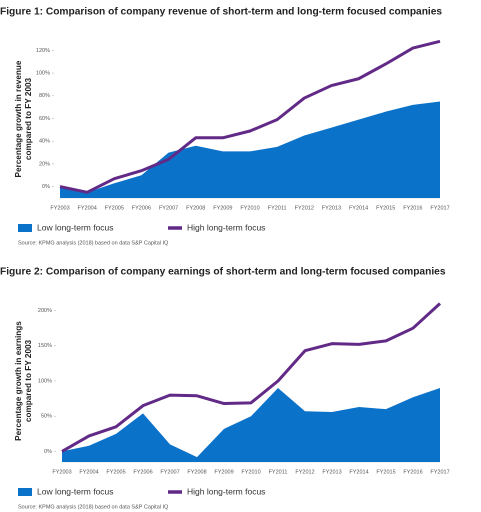  Describe the element at coordinates (44, 142) in the screenshot. I see `y-tick-label: 40%` at that location.